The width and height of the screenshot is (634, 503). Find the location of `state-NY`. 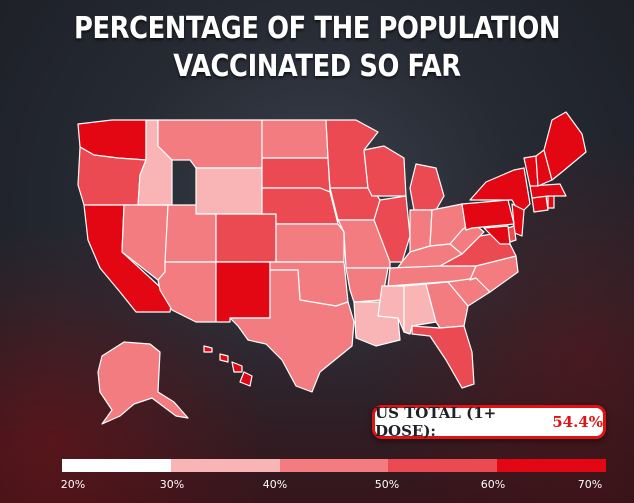

state-NY is located at coordinates (500, 191).